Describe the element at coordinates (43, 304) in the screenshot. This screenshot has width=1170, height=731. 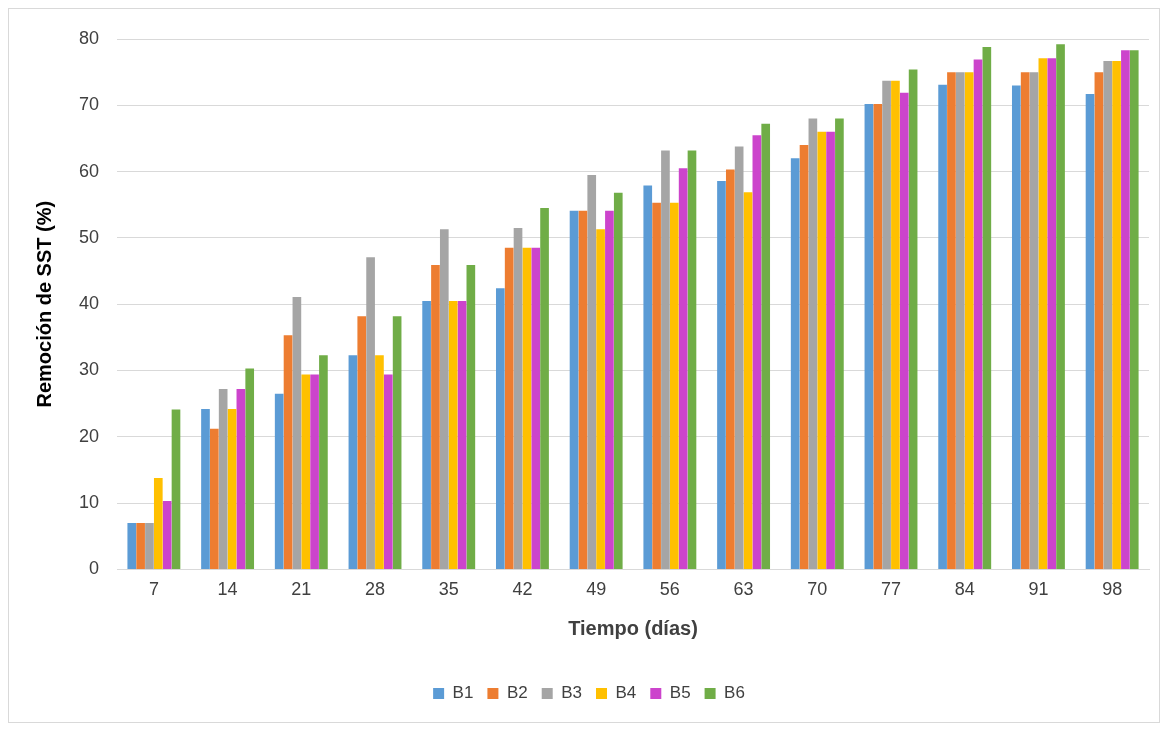
I see `y-axis-title: Remoción de SST (%)` at that location.